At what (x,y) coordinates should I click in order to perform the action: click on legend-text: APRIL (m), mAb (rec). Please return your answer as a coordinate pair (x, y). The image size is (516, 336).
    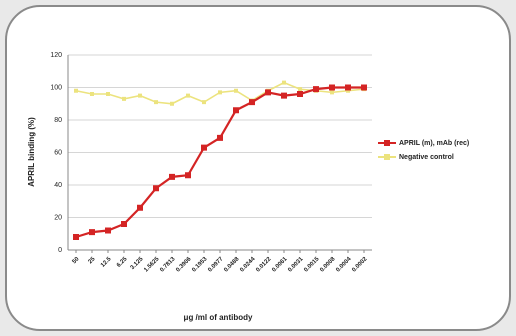
    Looking at the image, I should click on (434, 143).